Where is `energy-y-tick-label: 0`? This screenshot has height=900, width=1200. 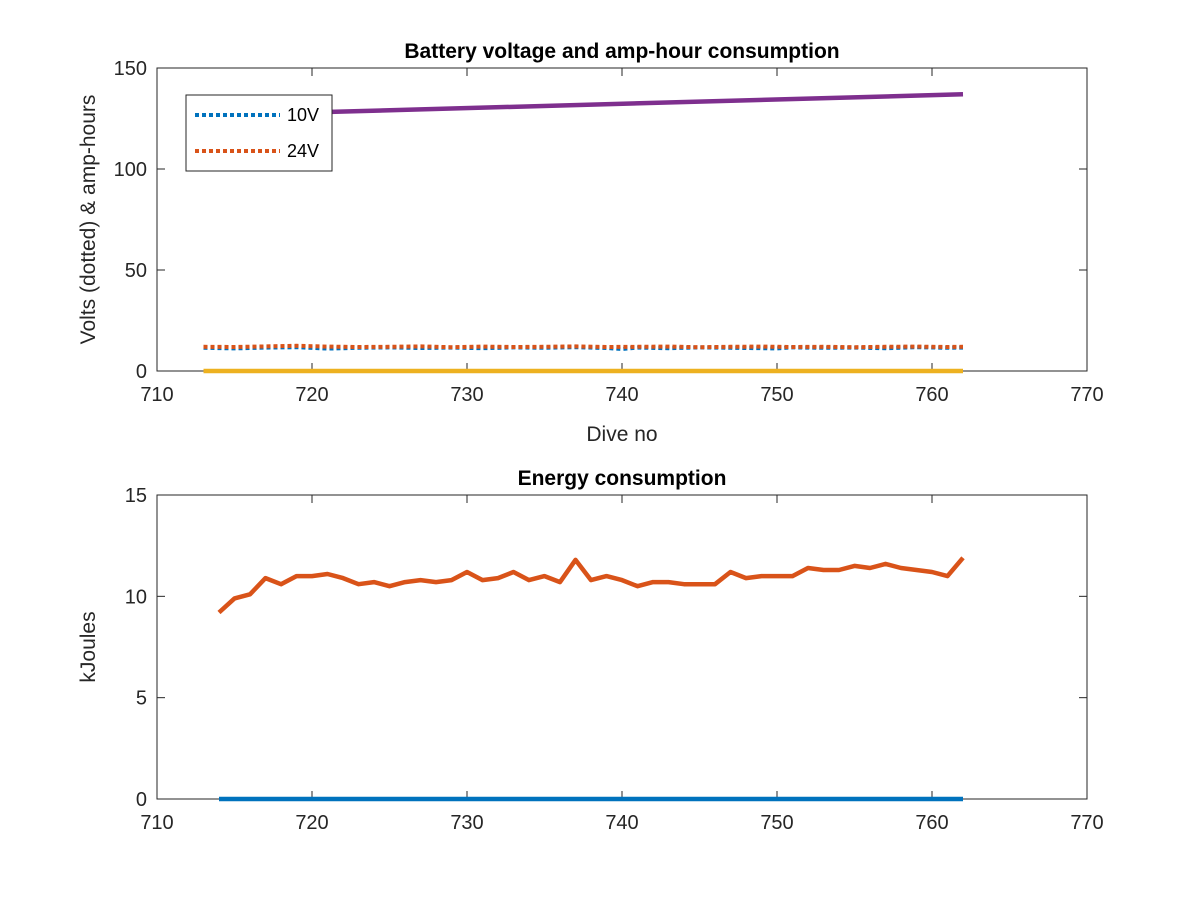
energy-y-tick-label: 0 is located at coordinates (141, 800).